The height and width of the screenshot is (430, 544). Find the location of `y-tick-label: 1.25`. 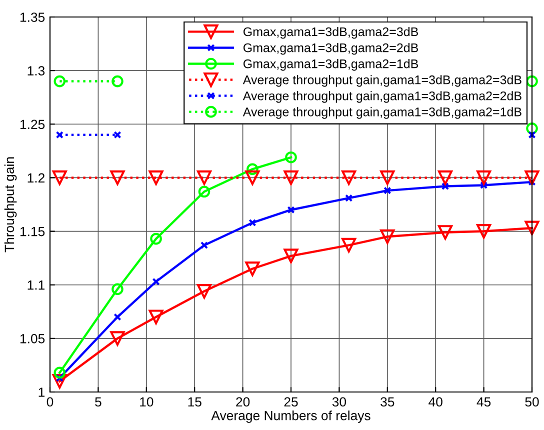

y-tick-label: 1.25 is located at coordinates (32, 125).